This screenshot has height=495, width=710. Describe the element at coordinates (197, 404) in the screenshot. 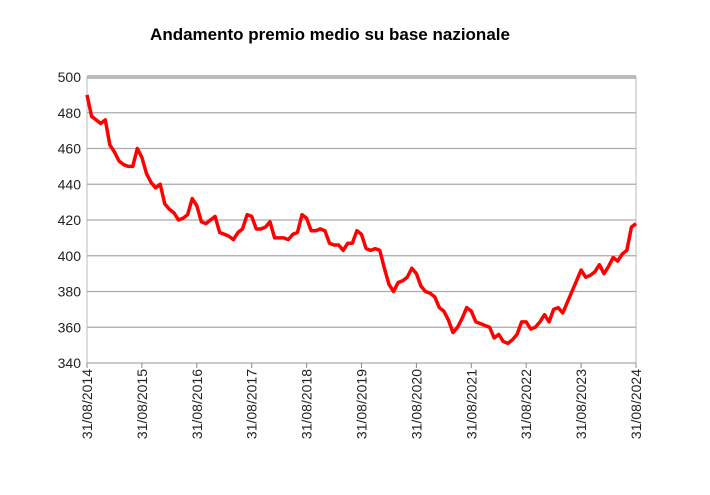

I see `x-tick-label: 31/08/2016` at that location.